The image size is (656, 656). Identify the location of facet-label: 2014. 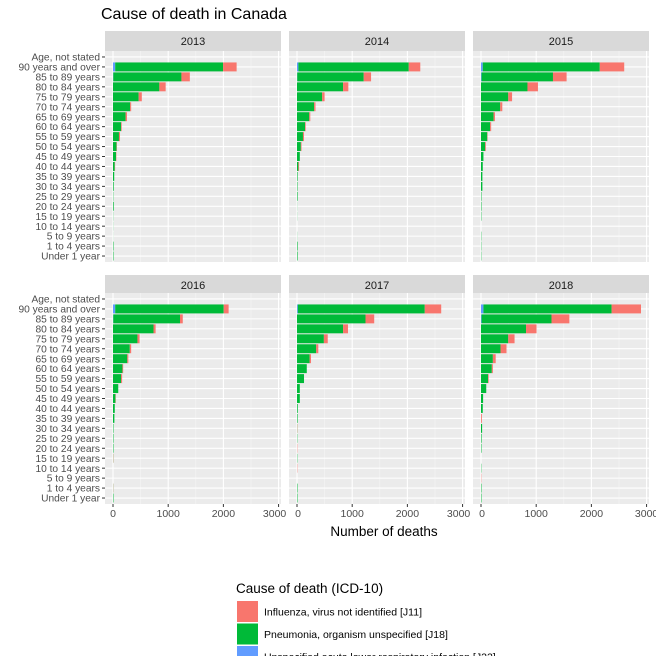
(377, 42).